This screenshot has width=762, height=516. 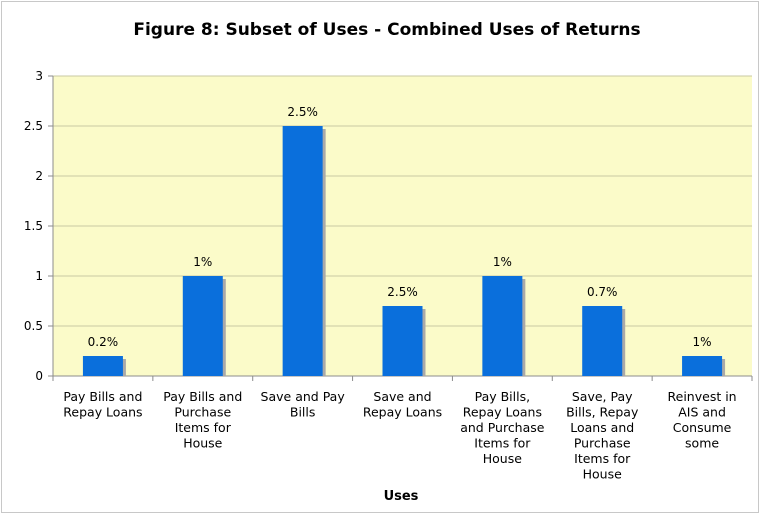 I want to click on category-label-line: Bills, Repay, so click(x=602, y=412).